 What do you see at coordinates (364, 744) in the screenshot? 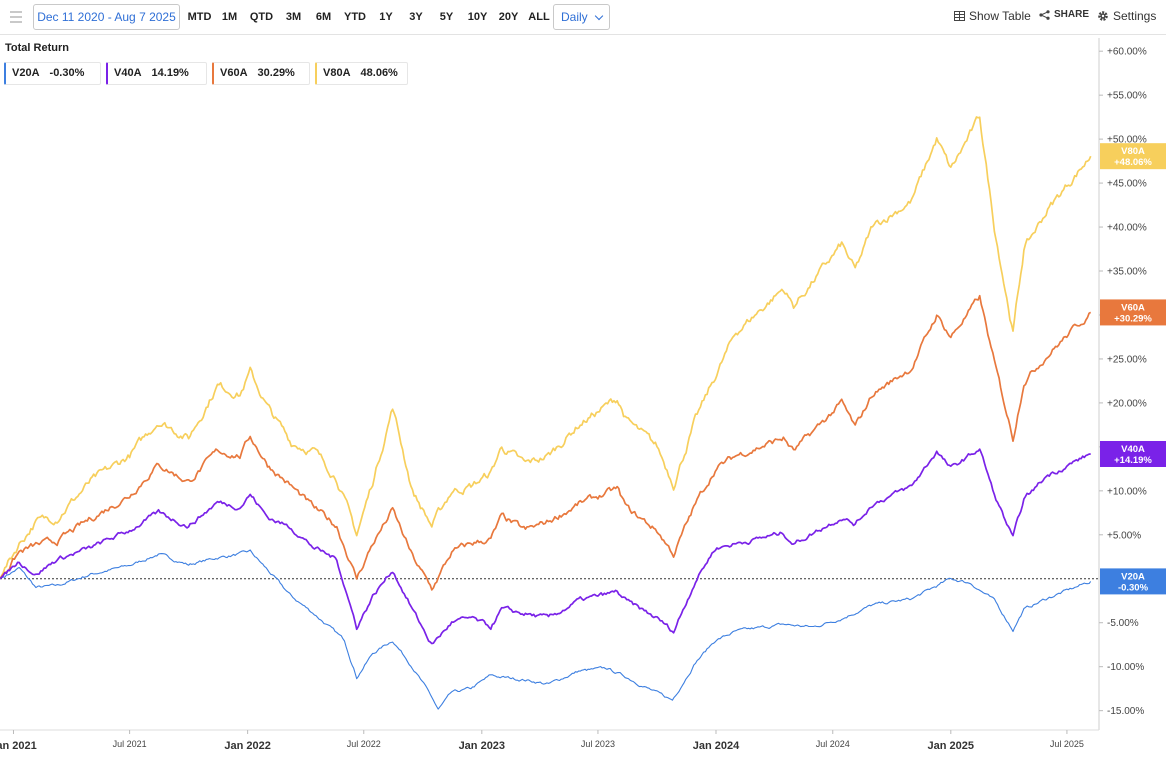
I see `x-tick-label: Jul 2022` at bounding box center [364, 744].